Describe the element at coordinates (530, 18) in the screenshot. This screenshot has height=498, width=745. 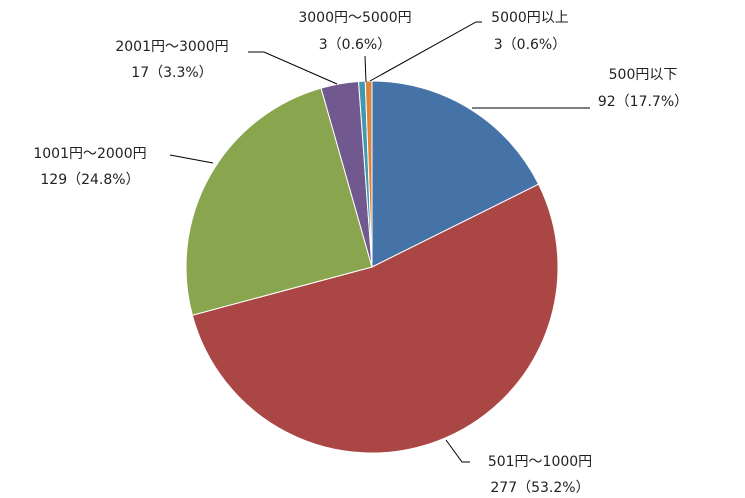
I see `slice-label: 5000円以上` at that location.